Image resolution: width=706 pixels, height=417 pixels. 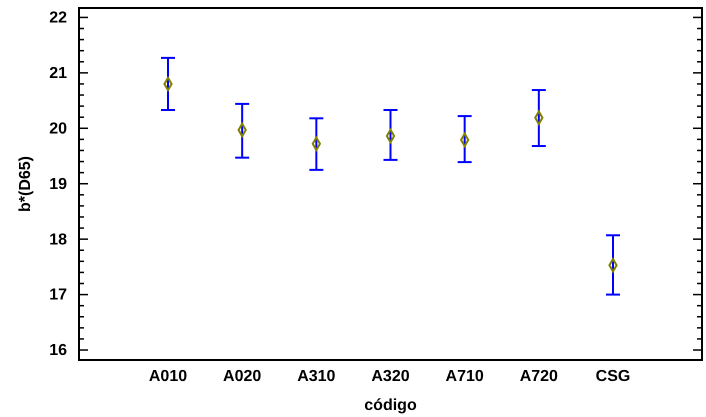 What do you see at coordinates (58, 73) in the screenshot?
I see `y-tick-label: 21` at bounding box center [58, 73].